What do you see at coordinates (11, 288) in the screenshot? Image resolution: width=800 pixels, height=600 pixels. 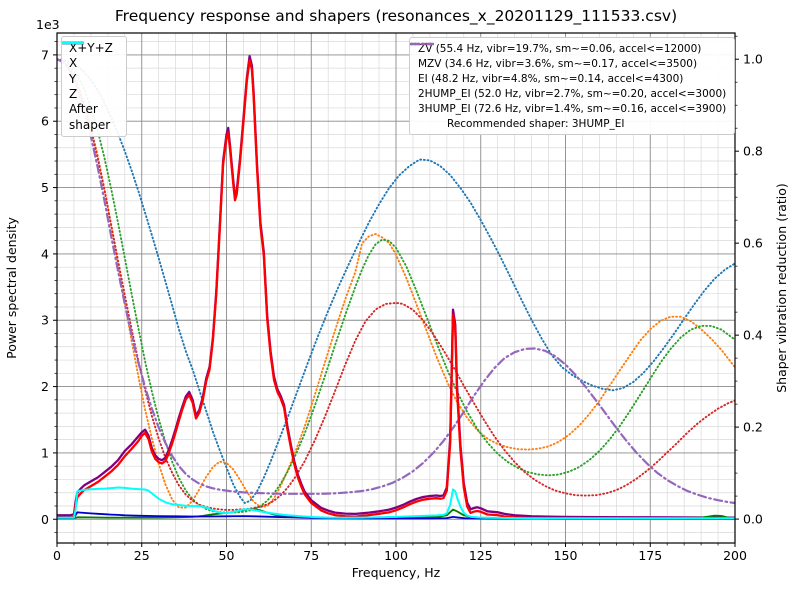 I see `y-left-axis-label: Power spectral density` at bounding box center [11, 288].